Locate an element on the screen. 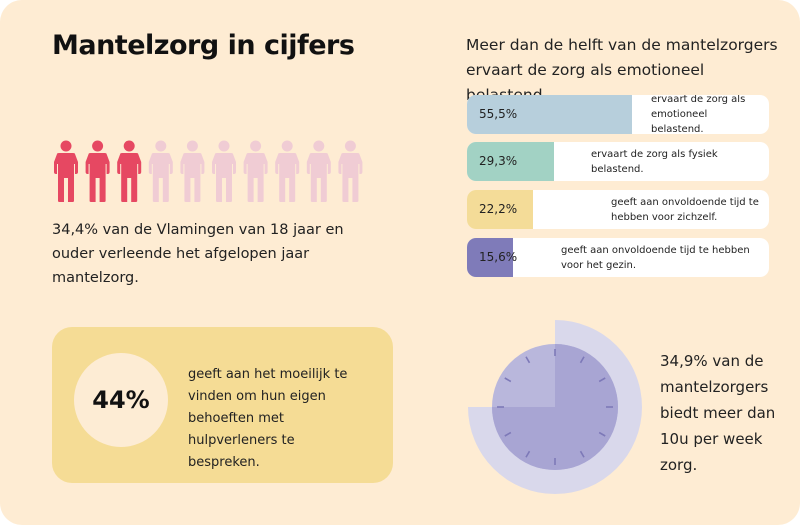 The image size is (800, 525). bar-category-label: ervaart de zorg als fysiek belastend. is located at coordinates (654, 161).